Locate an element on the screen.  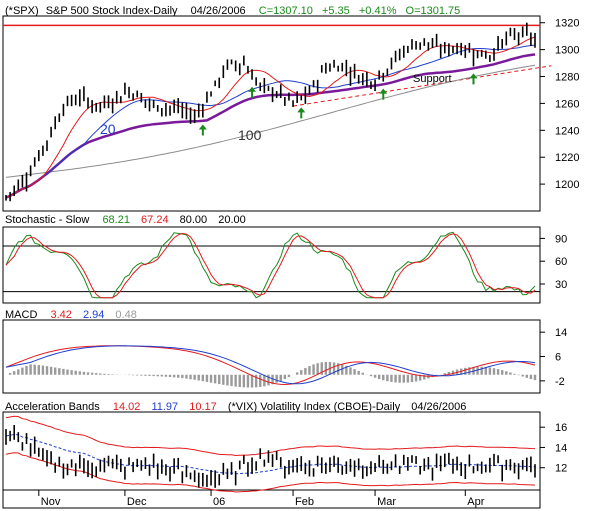
stoch-title: Stochastic - Slow is located at coordinates (47, 220).